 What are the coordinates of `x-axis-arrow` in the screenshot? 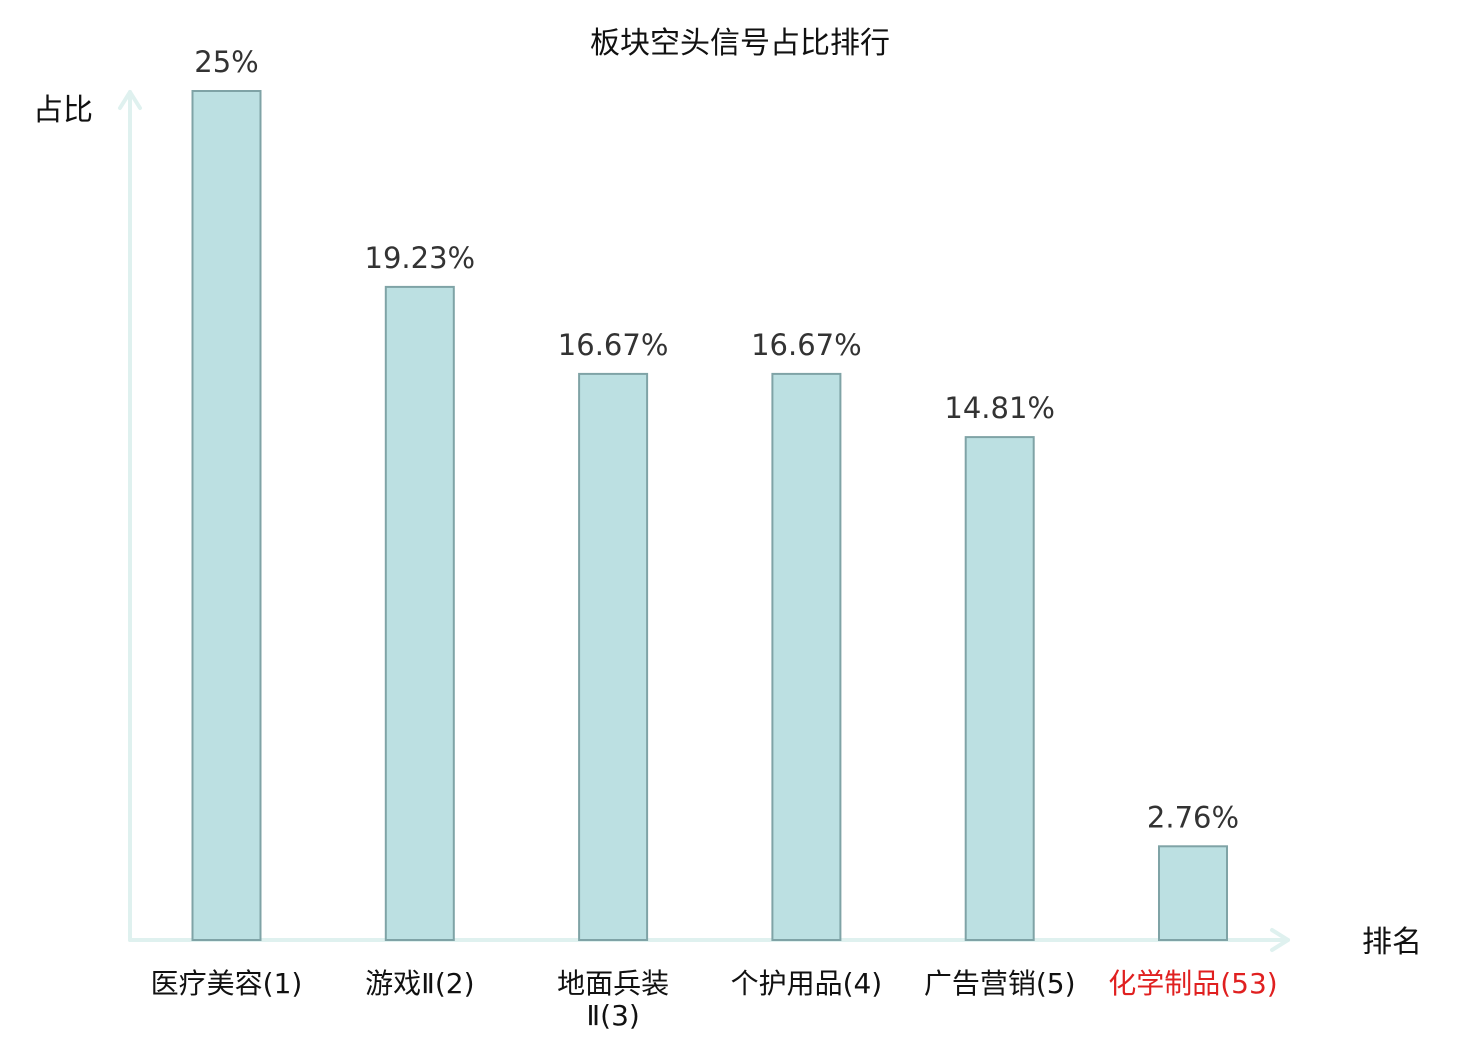 It's located at (1280, 940).